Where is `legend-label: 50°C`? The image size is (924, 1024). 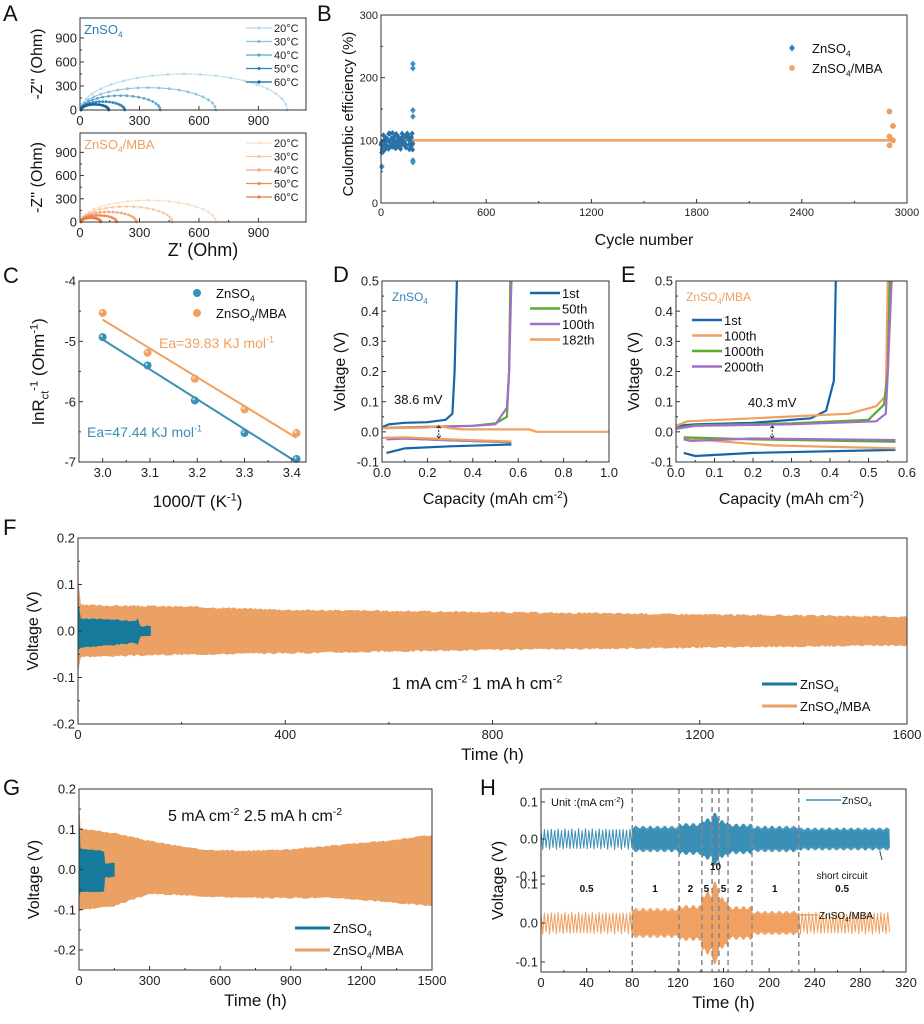
legend-label: 50°C is located at coordinates (286, 185).